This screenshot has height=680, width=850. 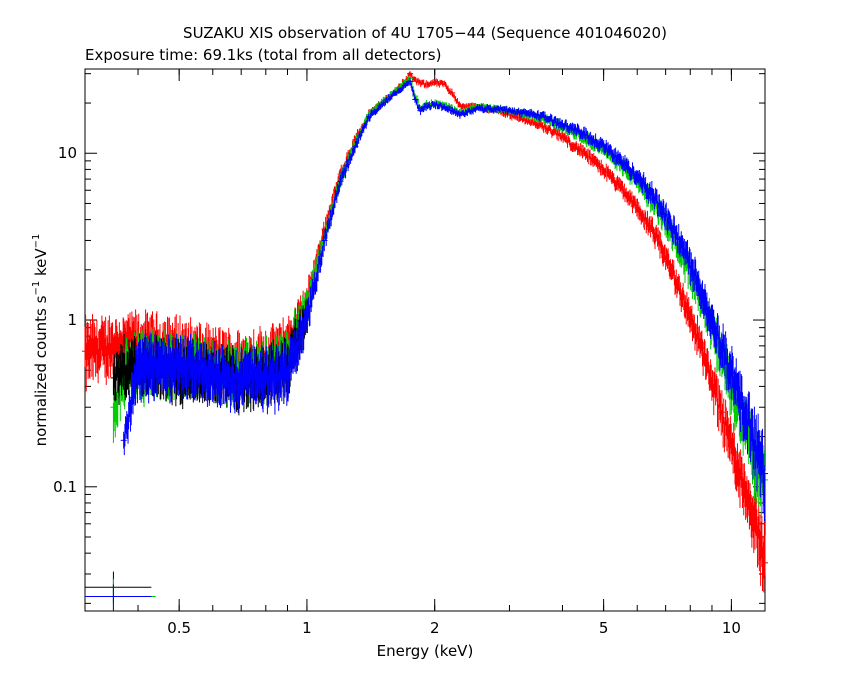 I want to click on y-tick-label: 10, so click(x=67, y=153).